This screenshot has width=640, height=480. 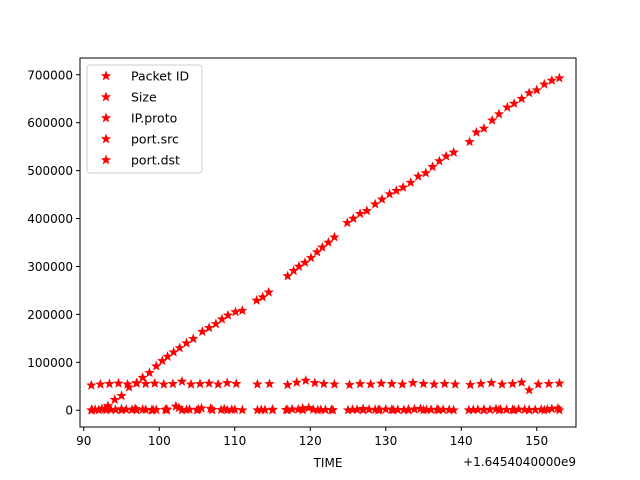 I want to click on y-tick-label: 700000, so click(x=50, y=75).